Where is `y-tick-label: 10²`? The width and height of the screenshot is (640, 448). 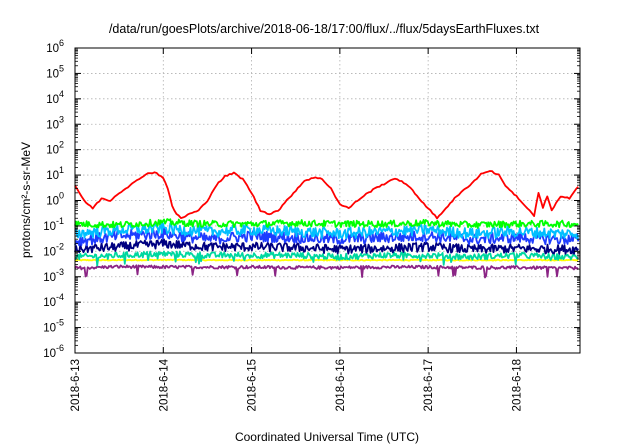
y-tick-label: 10² is located at coordinates (55, 148).